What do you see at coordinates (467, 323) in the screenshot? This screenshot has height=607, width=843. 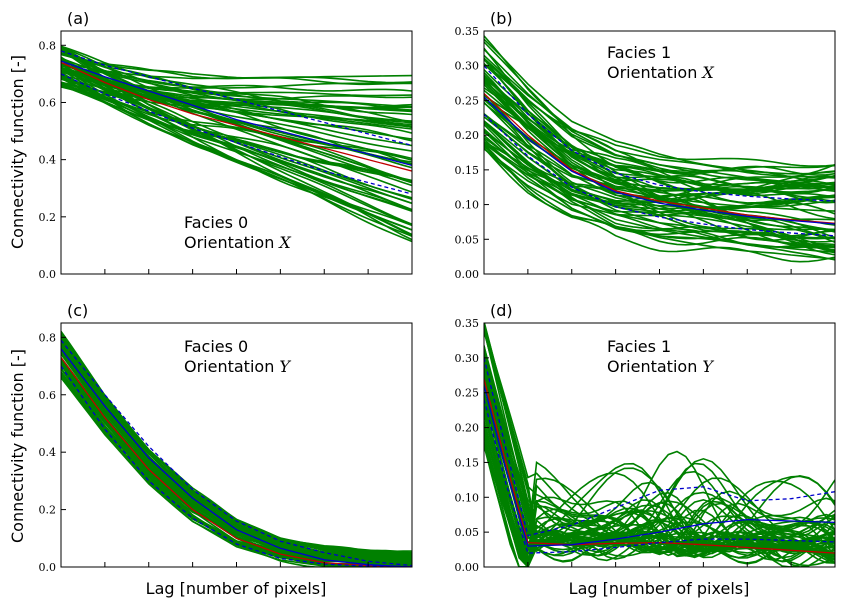 I see `y-tick-label: 0.35` at bounding box center [467, 323].